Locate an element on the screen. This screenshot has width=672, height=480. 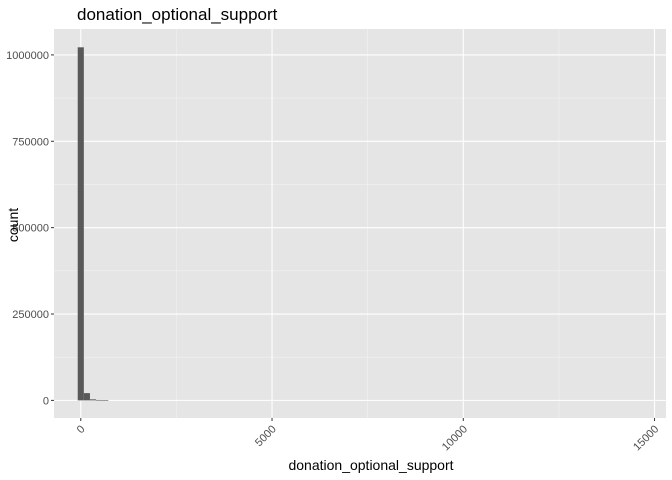
y-axis: 0 250000 500000 750000 1000000 is located at coordinates (30, 228).